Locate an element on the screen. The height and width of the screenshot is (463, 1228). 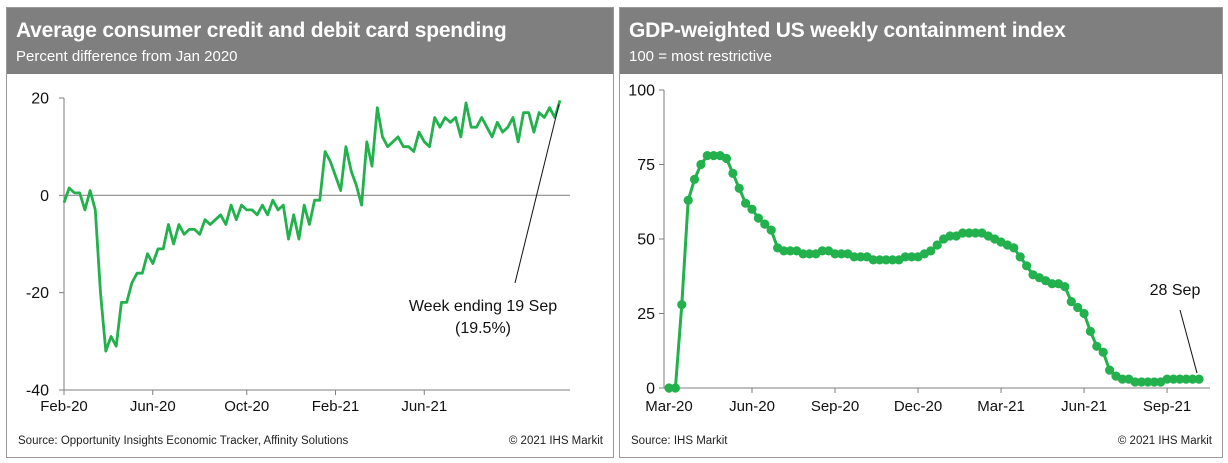
x-tick-label: Feb-21 is located at coordinates (336, 406).